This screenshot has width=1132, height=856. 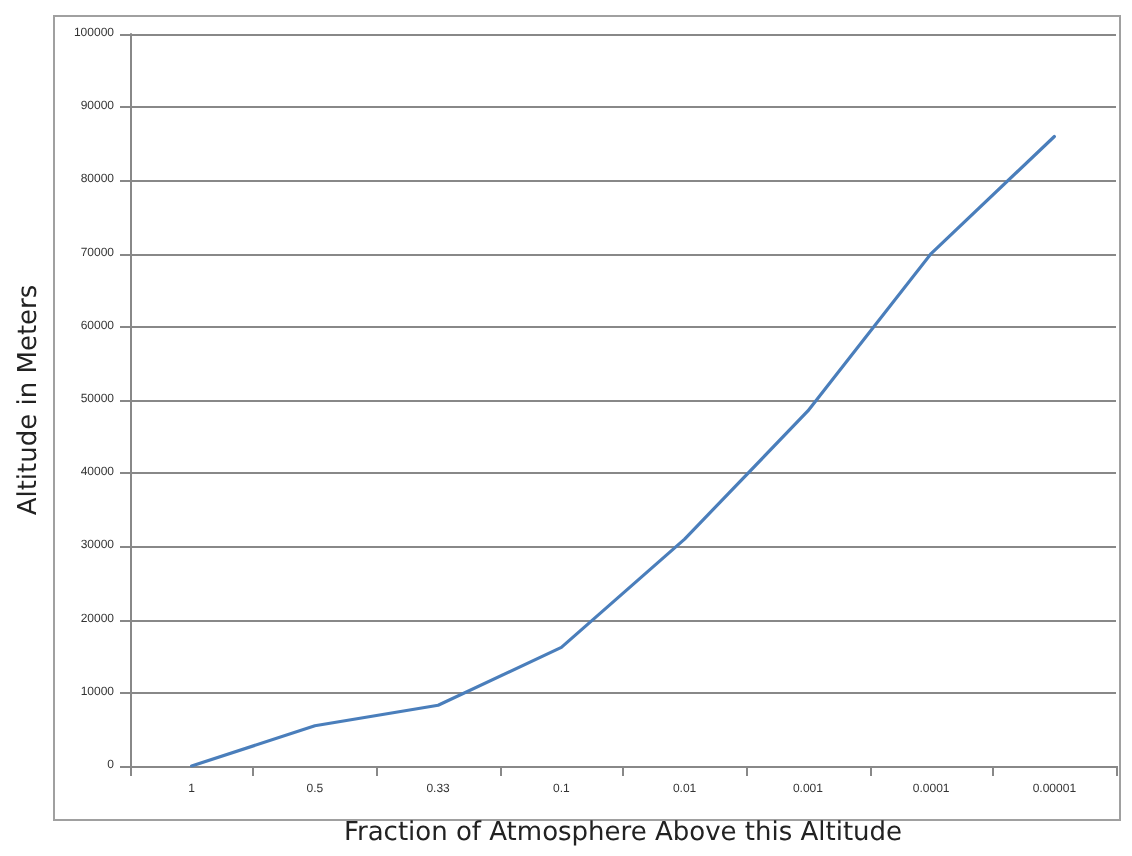 What do you see at coordinates (623, 833) in the screenshot?
I see `x-axis-title: Fraction of Atmosphere Above this Altitude` at bounding box center [623, 833].